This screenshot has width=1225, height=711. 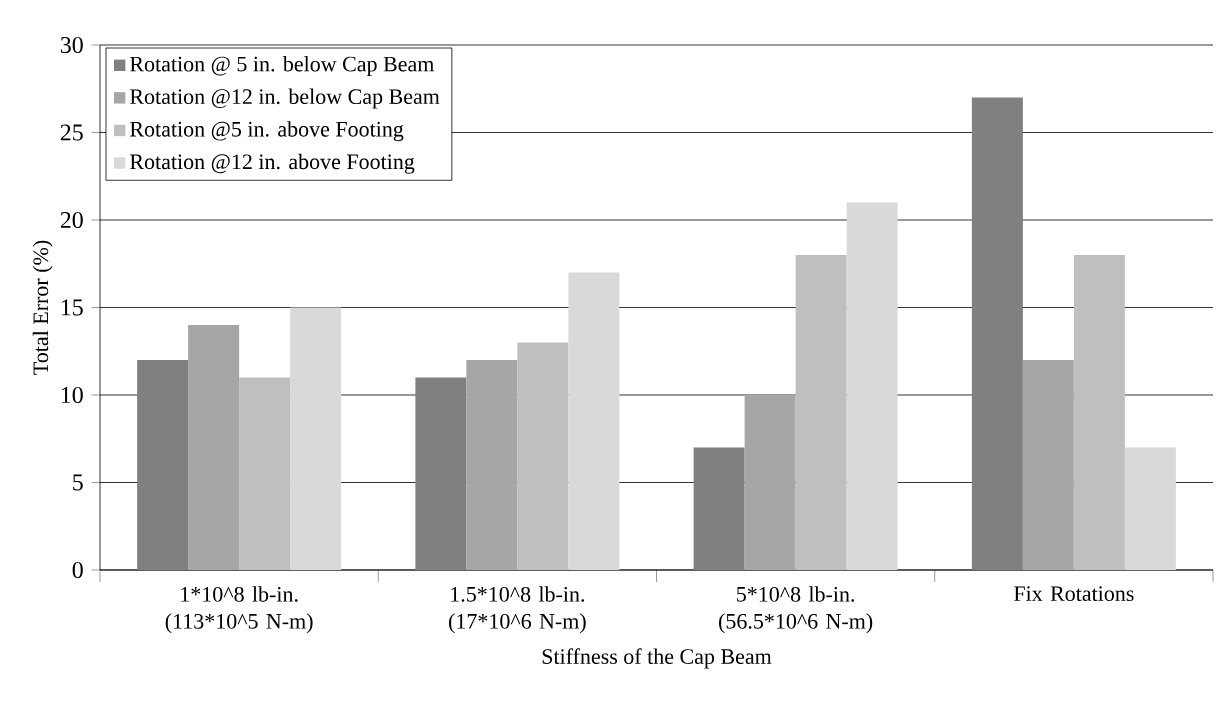 What do you see at coordinates (71, 45) in the screenshot?
I see `y-tick-label: 30` at bounding box center [71, 45].